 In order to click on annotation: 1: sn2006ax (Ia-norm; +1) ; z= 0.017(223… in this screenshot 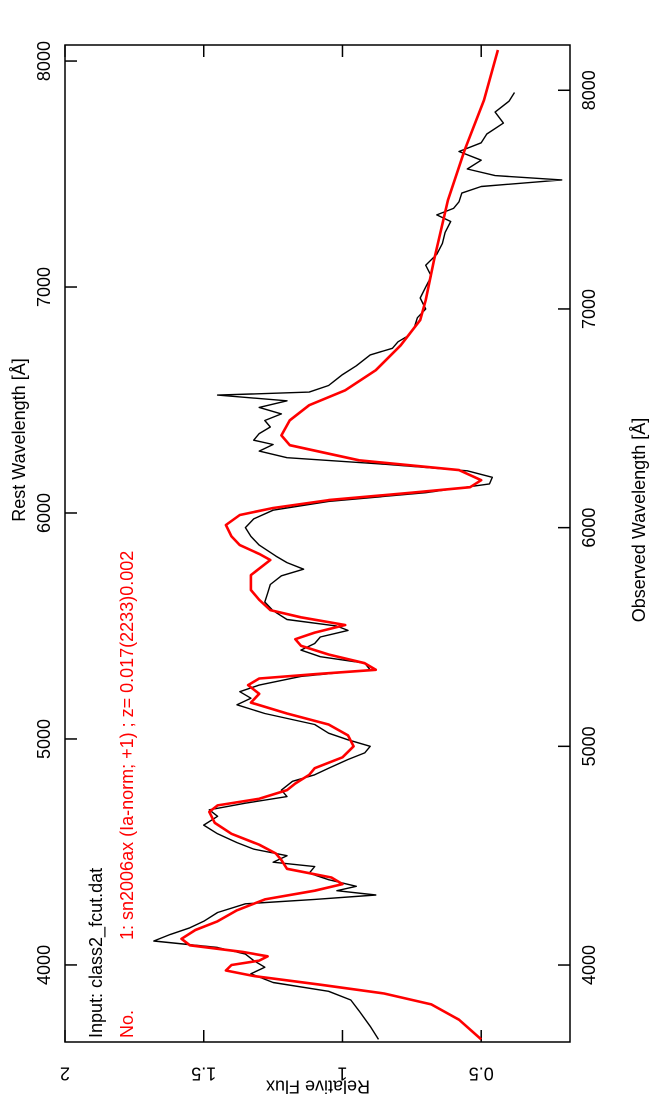, I will do `click(127, 745)`.